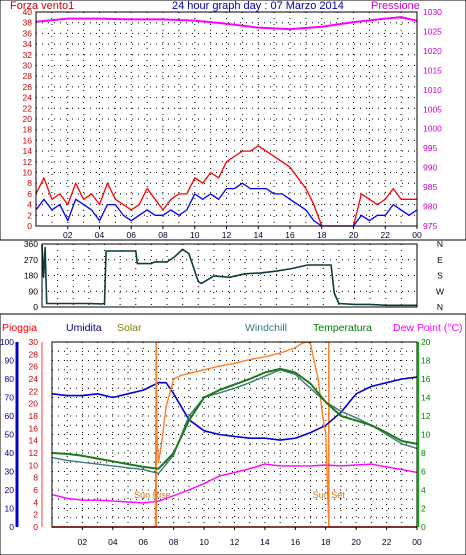 The width and height of the screenshot is (466, 555). I want to click on x-tick-label: 06, so click(132, 235).